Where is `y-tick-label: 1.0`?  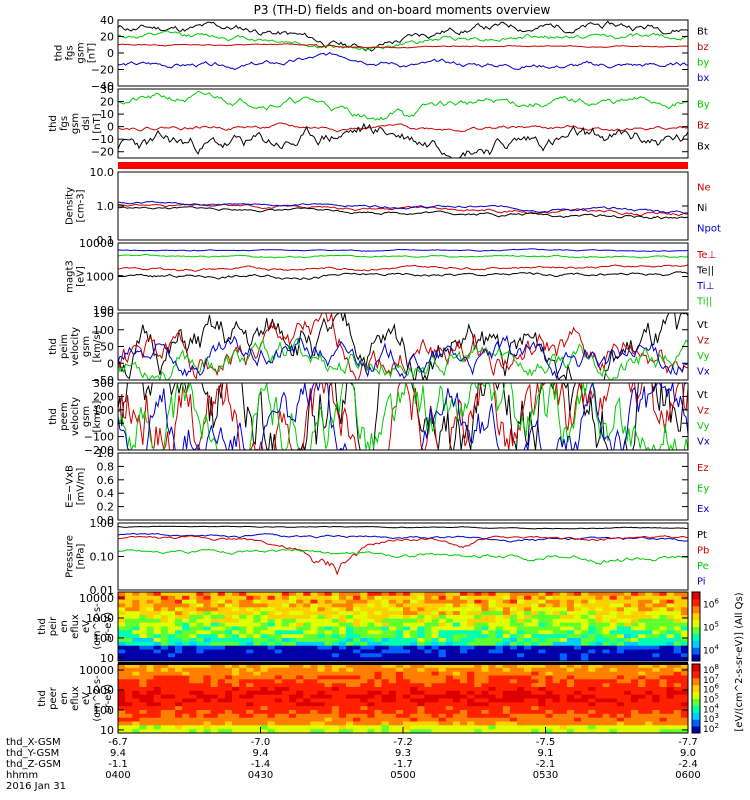
y-tick-label: 1.0 is located at coordinates (106, 206).